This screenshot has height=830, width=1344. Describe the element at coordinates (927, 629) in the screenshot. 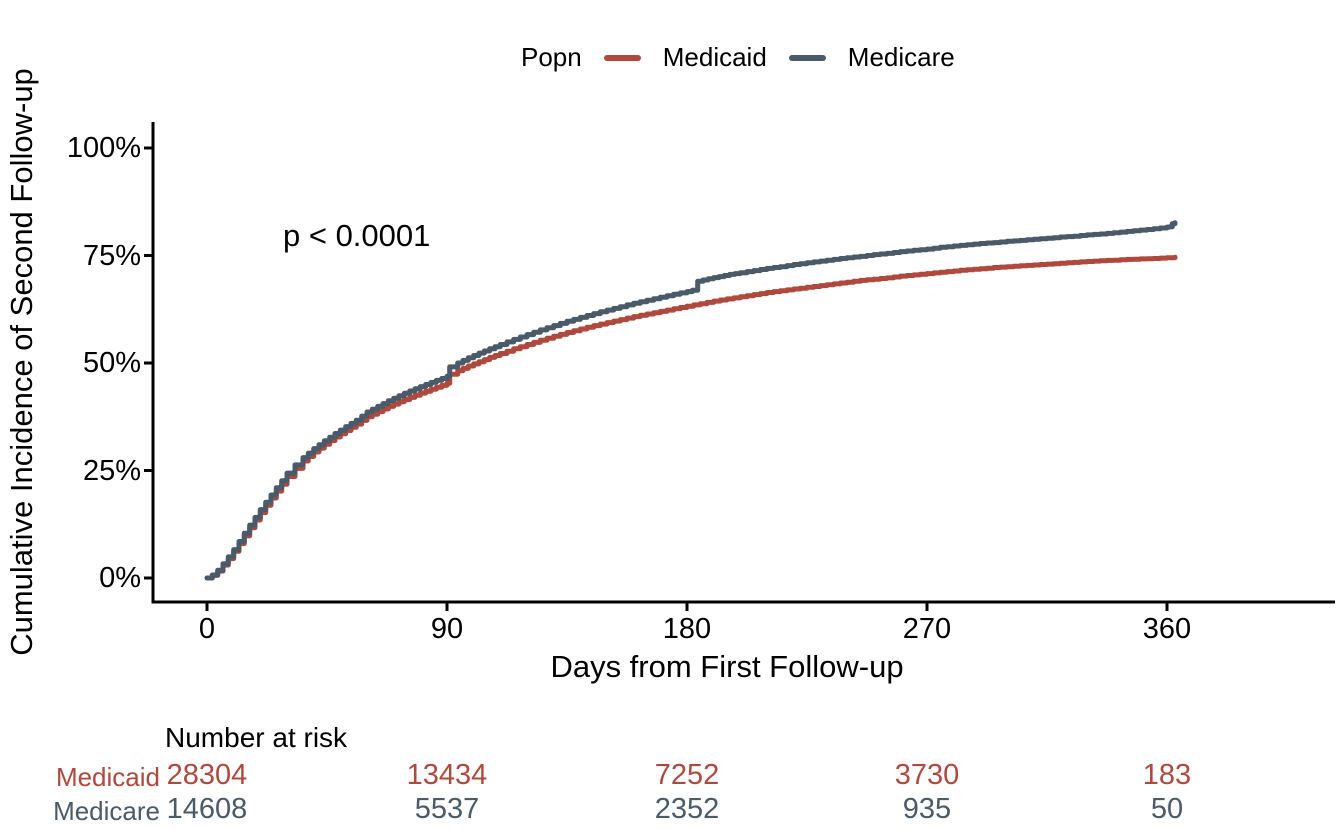

I see `x-tick-label: 270` at that location.